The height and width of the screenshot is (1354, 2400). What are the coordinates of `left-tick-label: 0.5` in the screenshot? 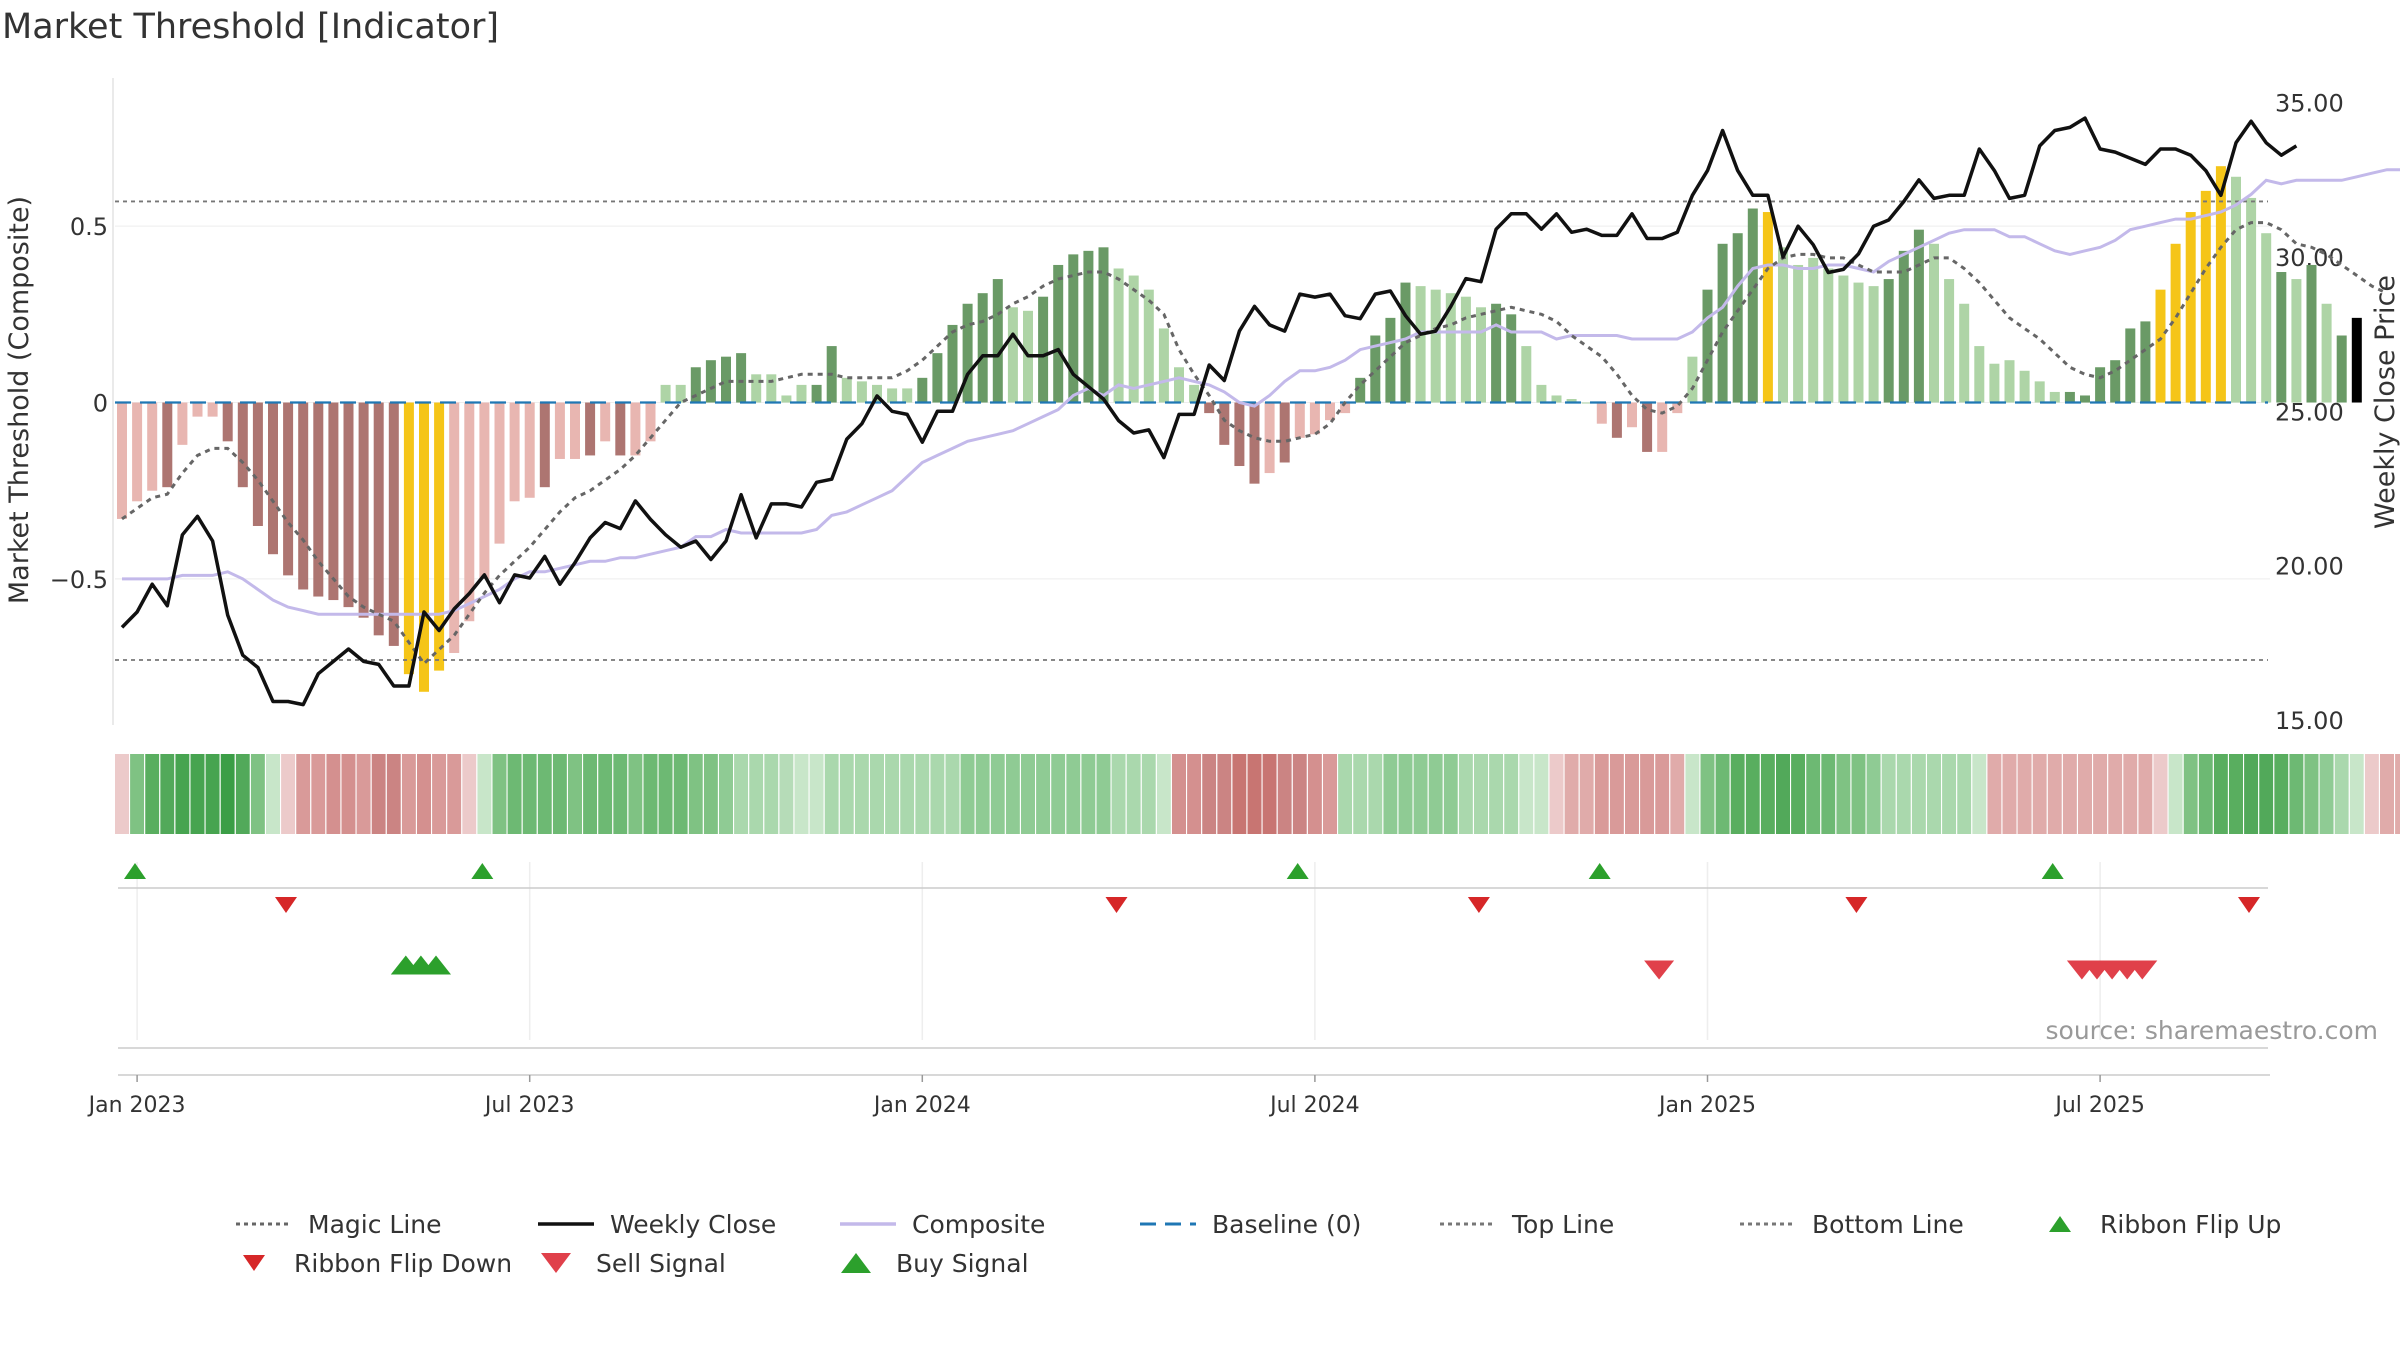 It's located at (89, 227).